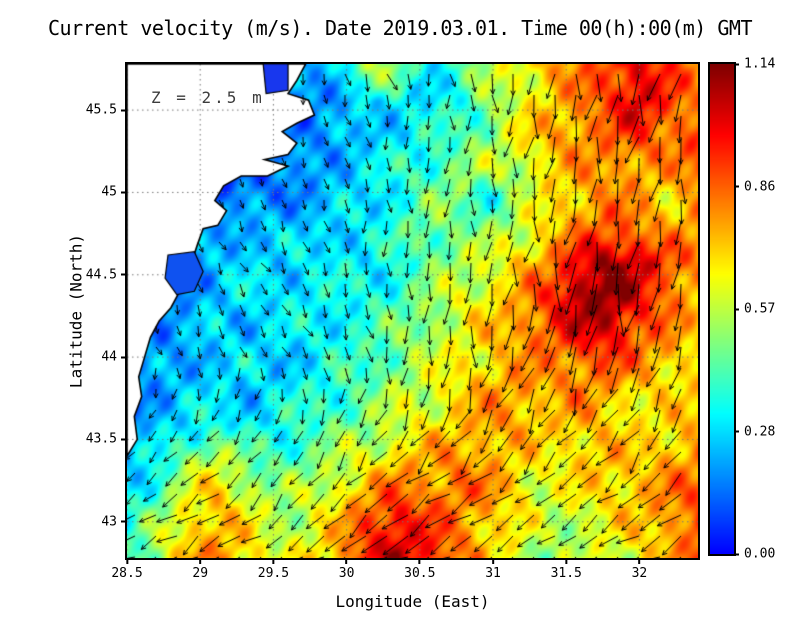 The image size is (800, 618). I want to click on y-tick: 45.5, so click(106, 110).